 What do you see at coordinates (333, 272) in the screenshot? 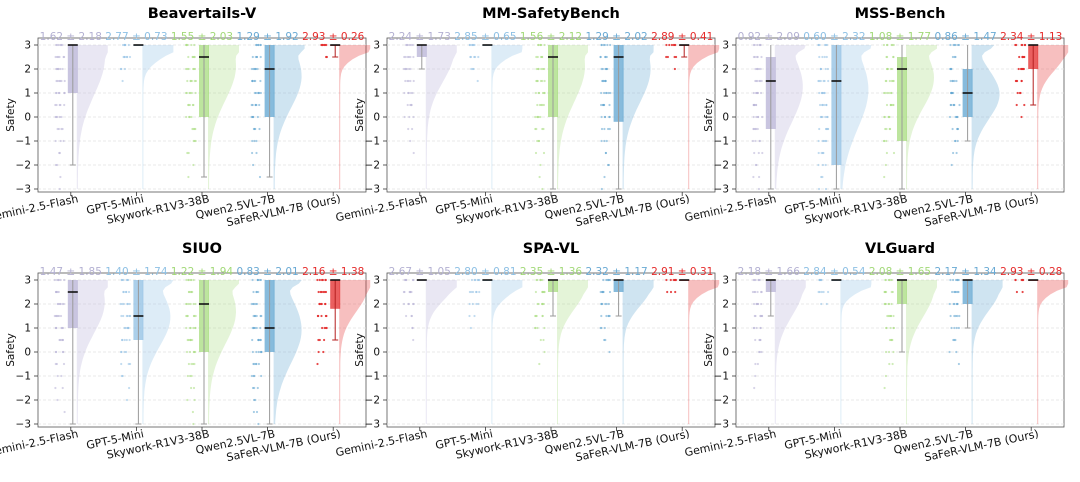
I see `mean-std-label: 2.16 ± 1.38` at bounding box center [333, 272].